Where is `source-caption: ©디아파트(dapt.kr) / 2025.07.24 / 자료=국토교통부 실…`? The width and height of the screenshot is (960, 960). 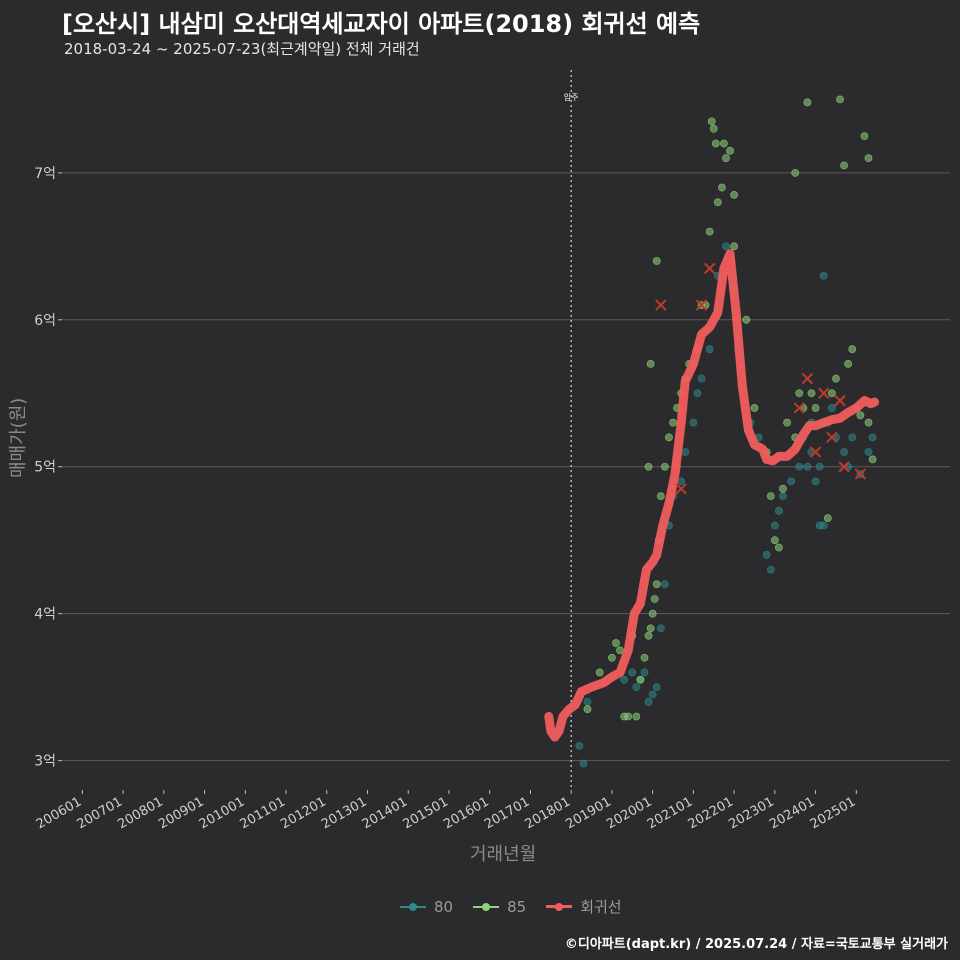
source-caption: ©디아파트(dapt.kr) / 2025.07.24 / 자료=국토교통부 실… is located at coordinates (756, 944).